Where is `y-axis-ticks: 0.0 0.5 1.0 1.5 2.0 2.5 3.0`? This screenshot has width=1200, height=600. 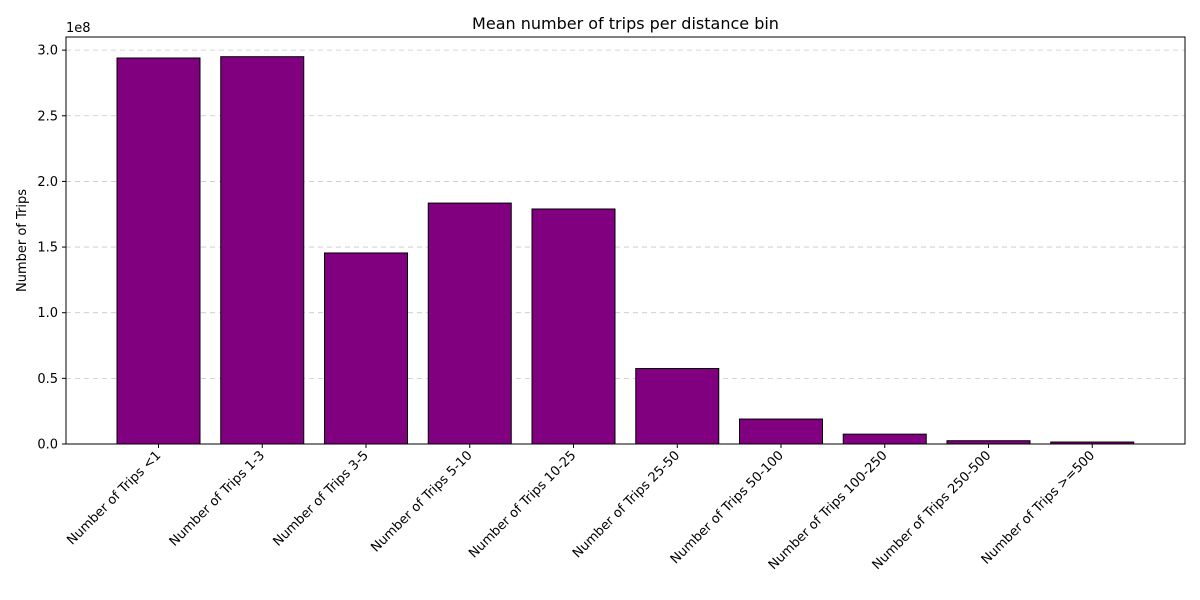 y-axis-ticks: 0.0 0.5 1.0 1.5 2.0 2.5 3.0 is located at coordinates (51, 248).